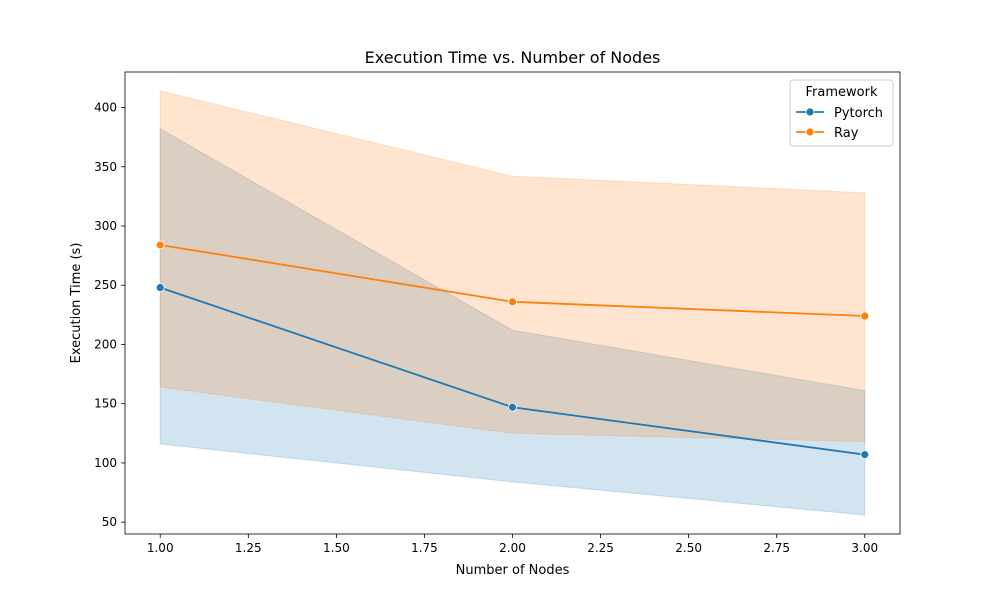  What do you see at coordinates (776, 548) in the screenshot?
I see `x-tick-label: 2.75` at bounding box center [776, 548].